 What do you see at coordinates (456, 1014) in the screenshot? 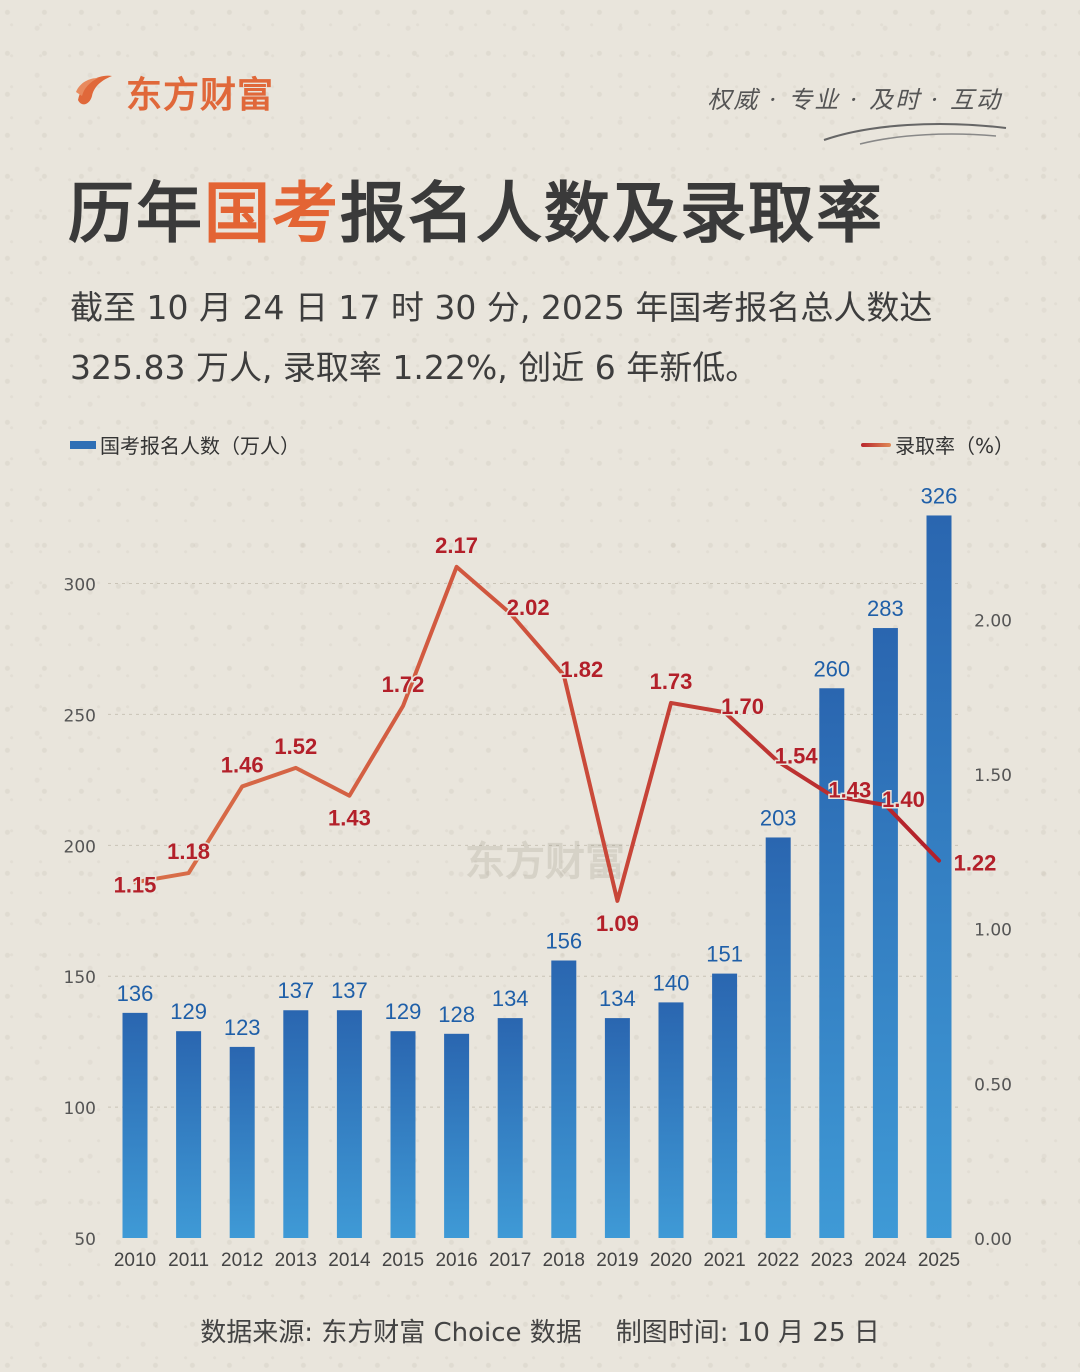
I see `bar-value-label: 128` at bounding box center [456, 1014].